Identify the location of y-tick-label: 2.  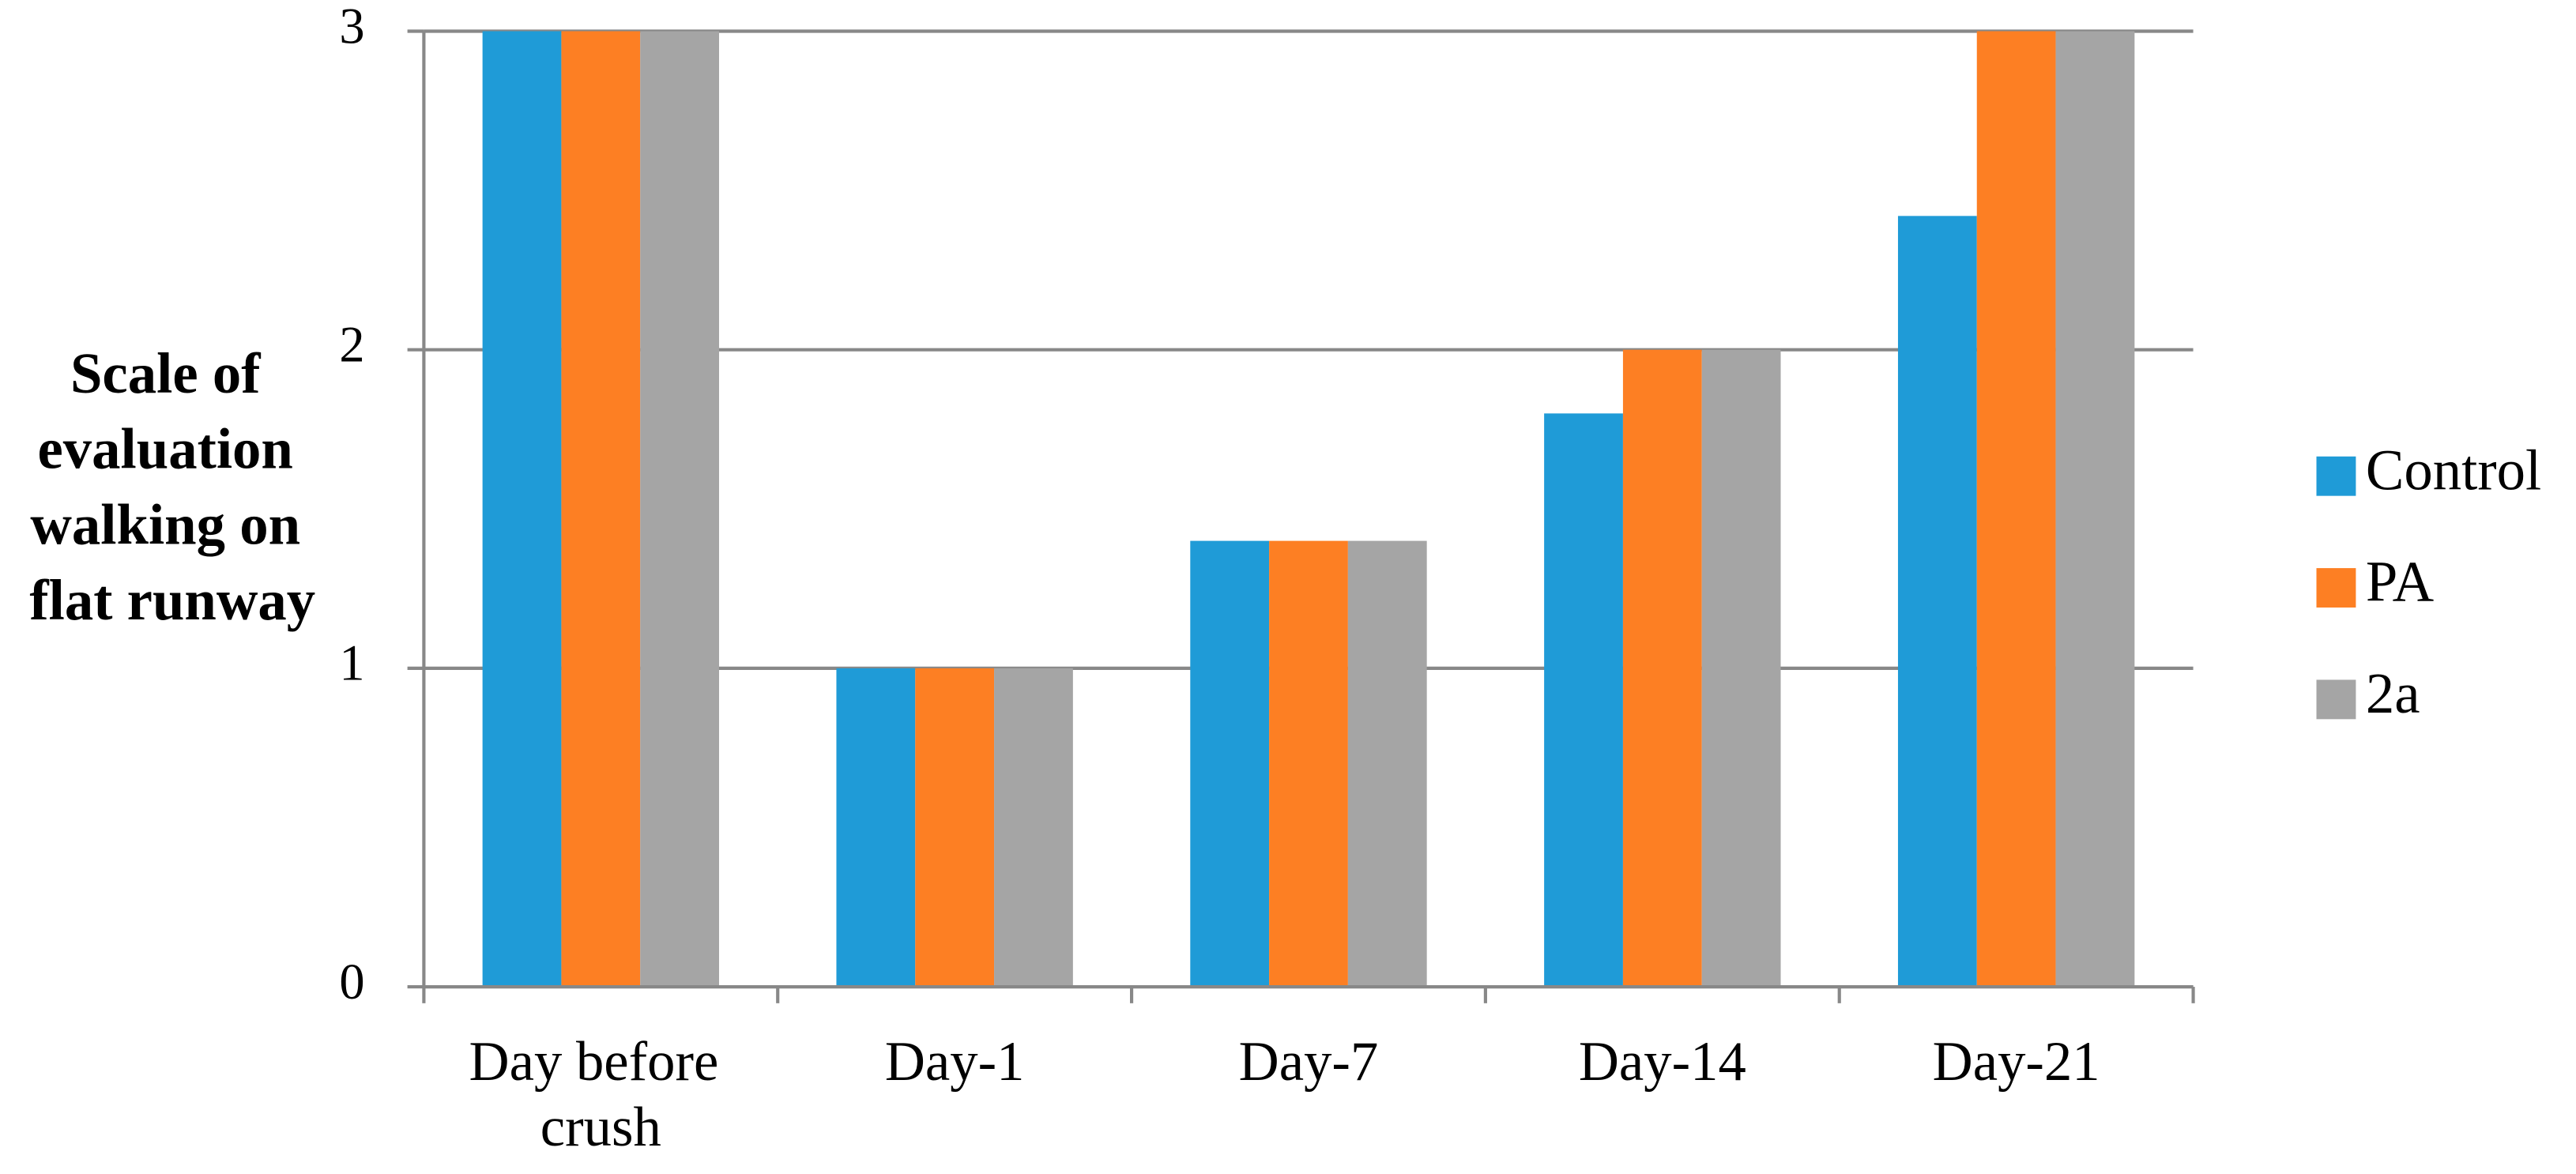
(351, 344).